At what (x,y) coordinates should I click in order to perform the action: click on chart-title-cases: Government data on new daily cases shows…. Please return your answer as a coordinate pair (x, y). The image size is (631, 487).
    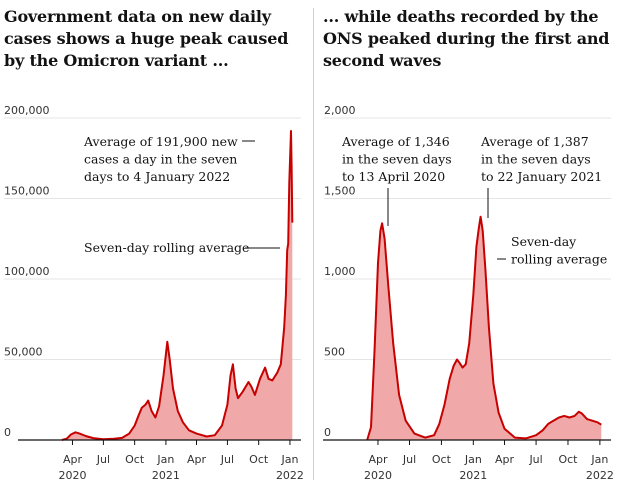
    Looking at the image, I should click on (146, 38).